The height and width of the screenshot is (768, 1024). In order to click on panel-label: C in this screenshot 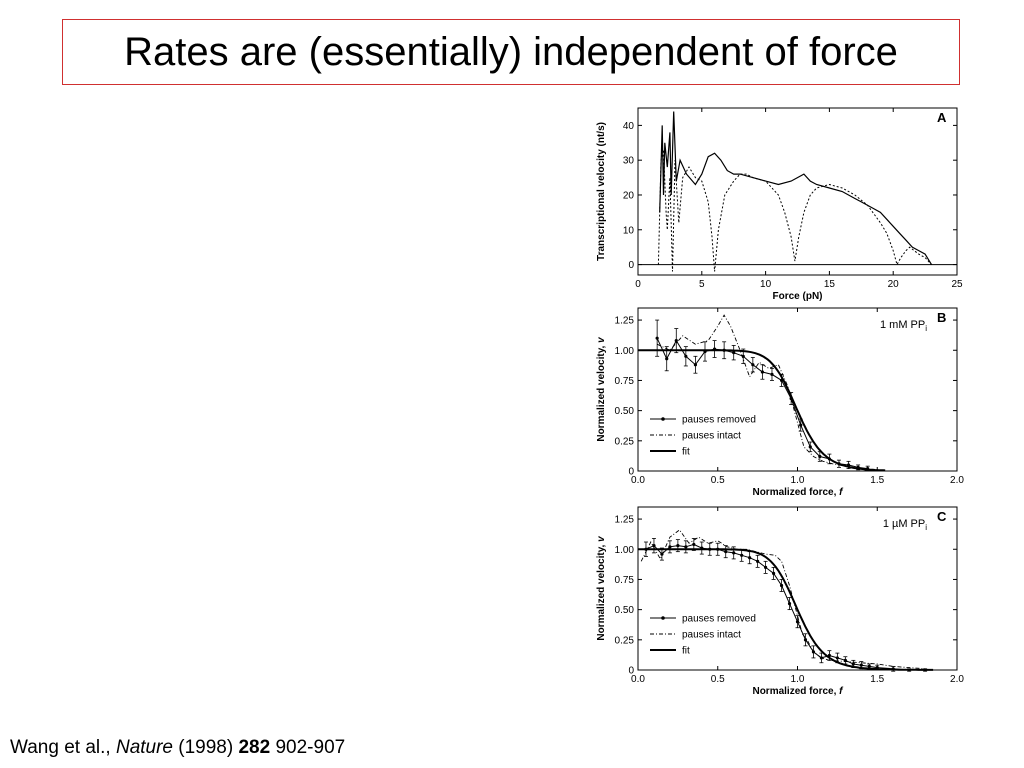, I will do `click(942, 516)`.